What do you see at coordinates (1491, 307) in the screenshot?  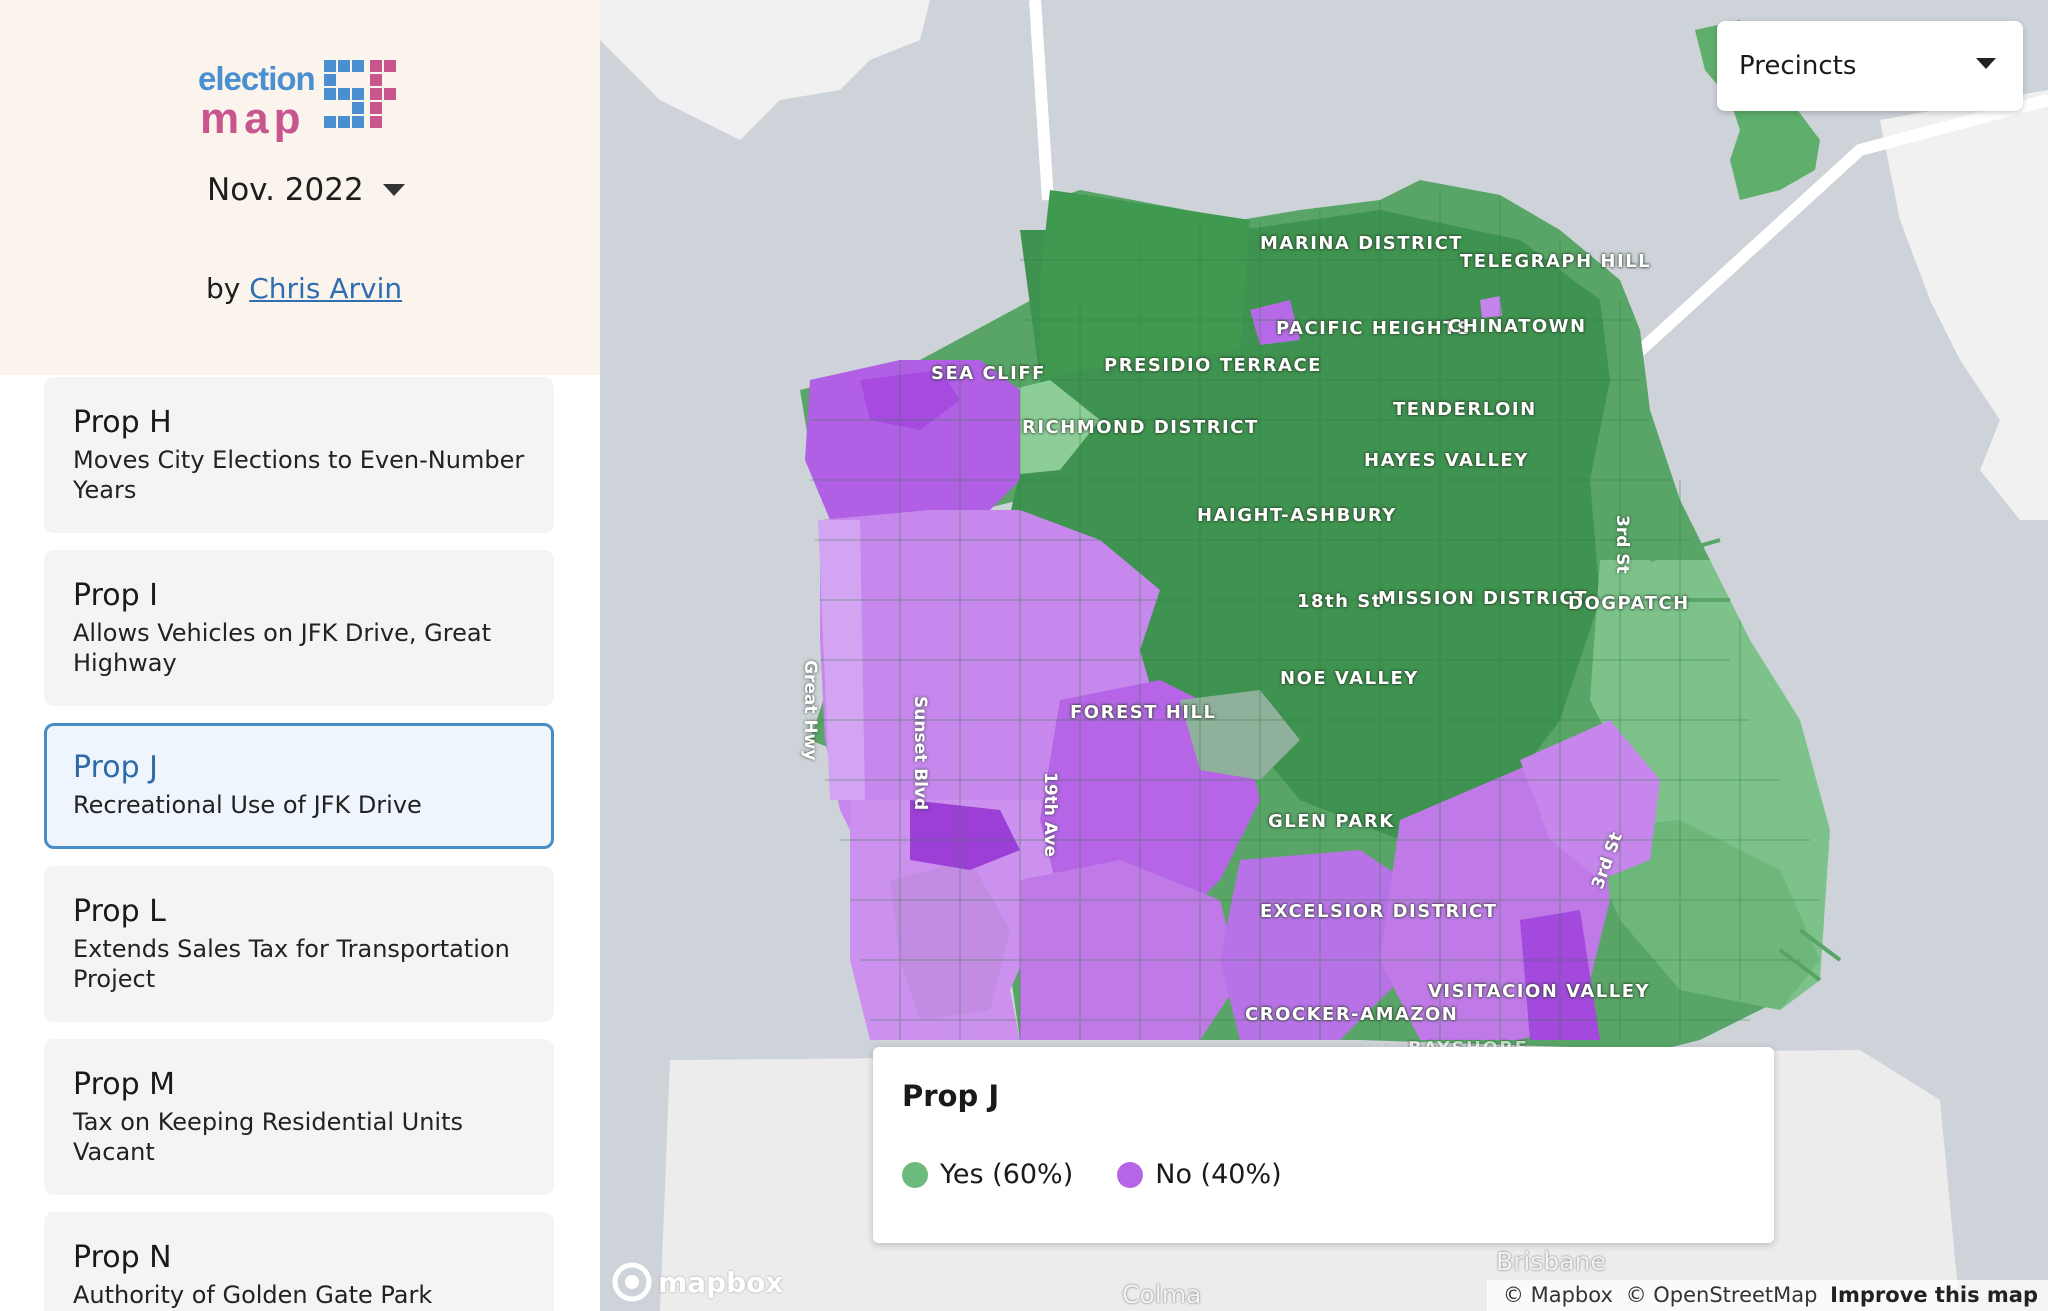 I see `chinatown-no` at bounding box center [1491, 307].